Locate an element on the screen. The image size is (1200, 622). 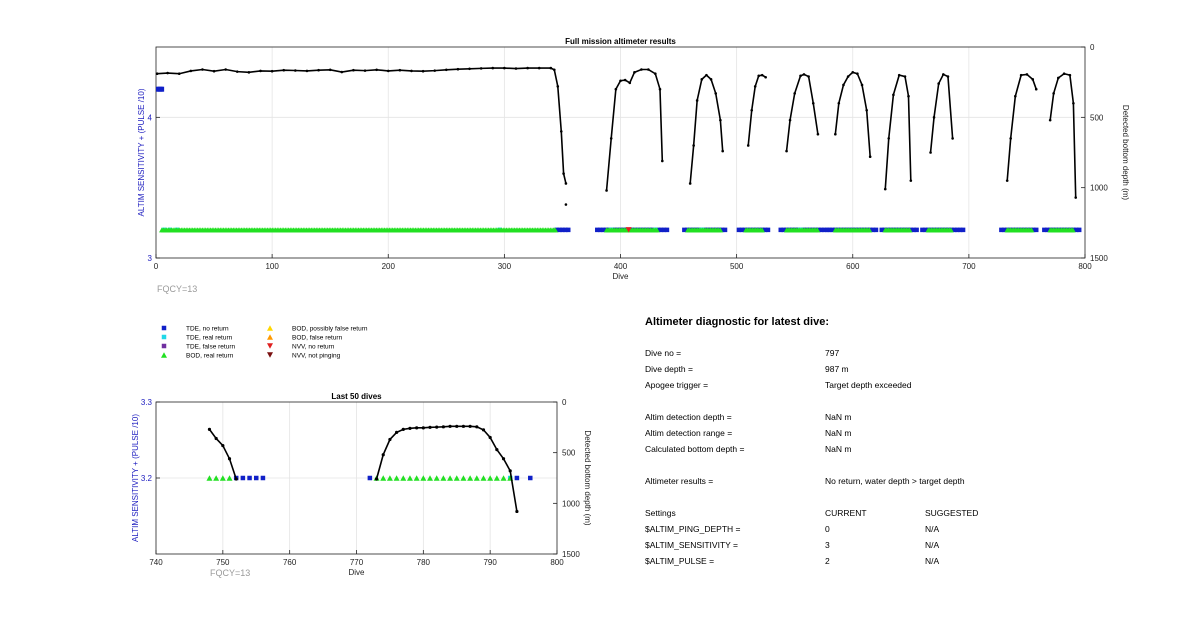
x-tick-label: 400 is located at coordinates (621, 266).